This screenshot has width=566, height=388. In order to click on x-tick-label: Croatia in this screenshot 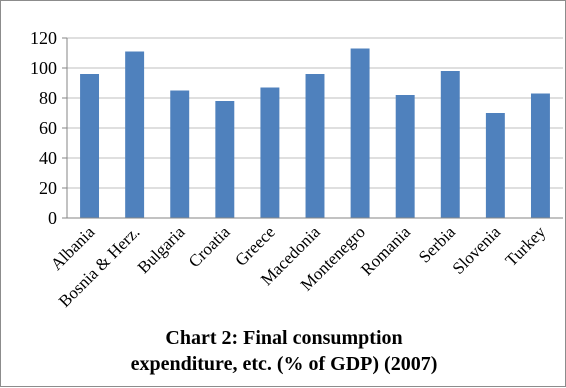, I will do `click(209, 246)`.